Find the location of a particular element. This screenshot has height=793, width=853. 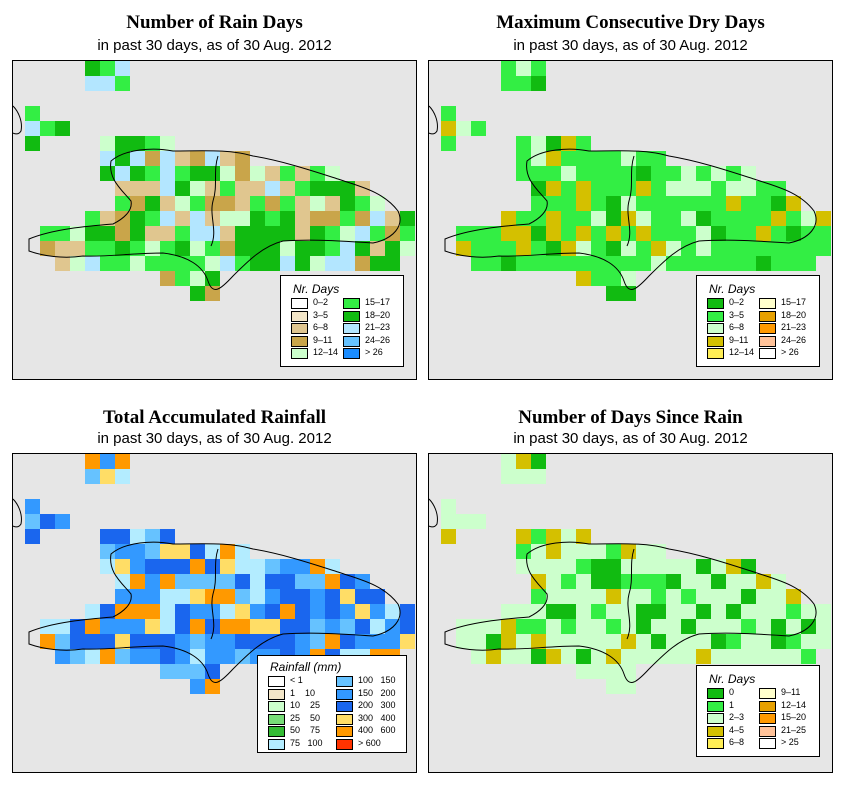

legend-label: 9–11 is located at coordinates (791, 692).